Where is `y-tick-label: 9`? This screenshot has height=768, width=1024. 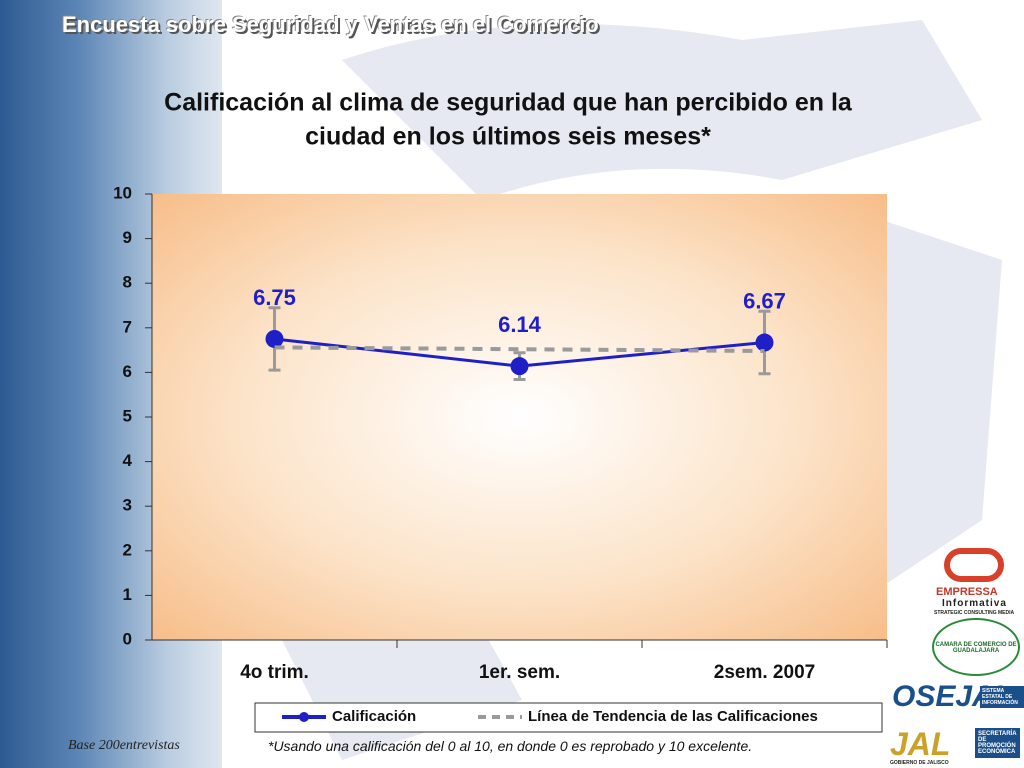 y-tick-label: 9 is located at coordinates (127, 237).